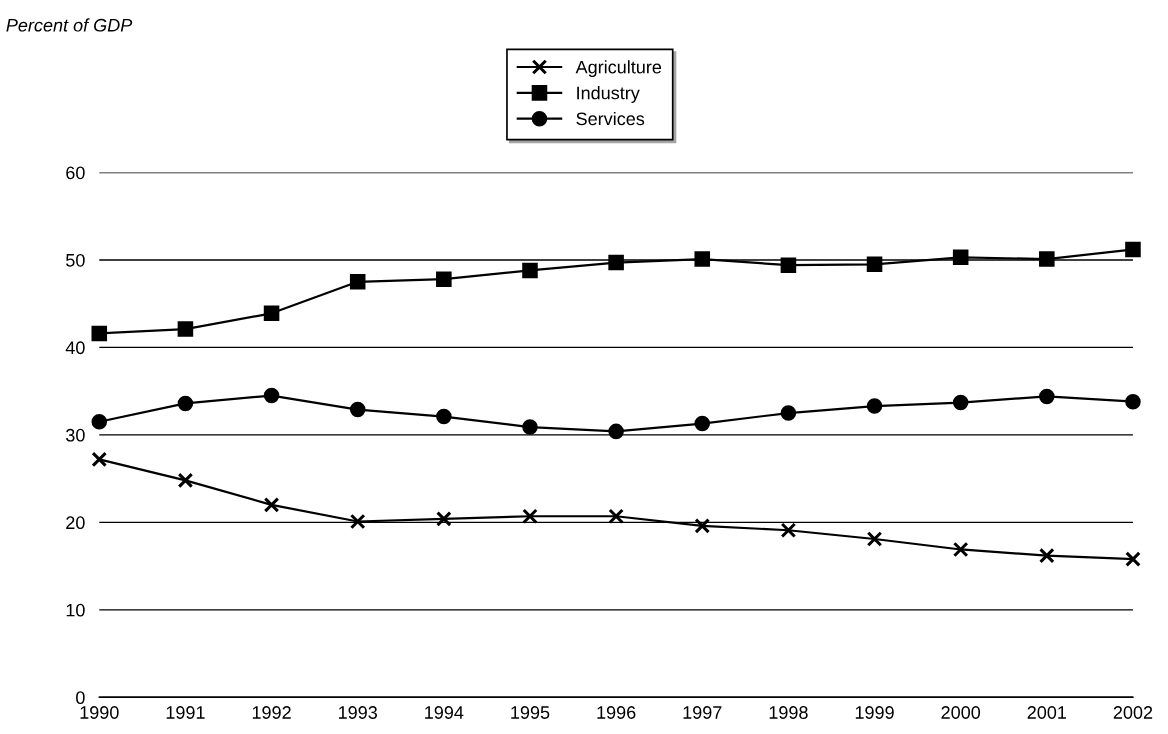 This screenshot has width=1168, height=734. What do you see at coordinates (618, 69) in the screenshot?
I see `legend-label: Agriculture` at bounding box center [618, 69].